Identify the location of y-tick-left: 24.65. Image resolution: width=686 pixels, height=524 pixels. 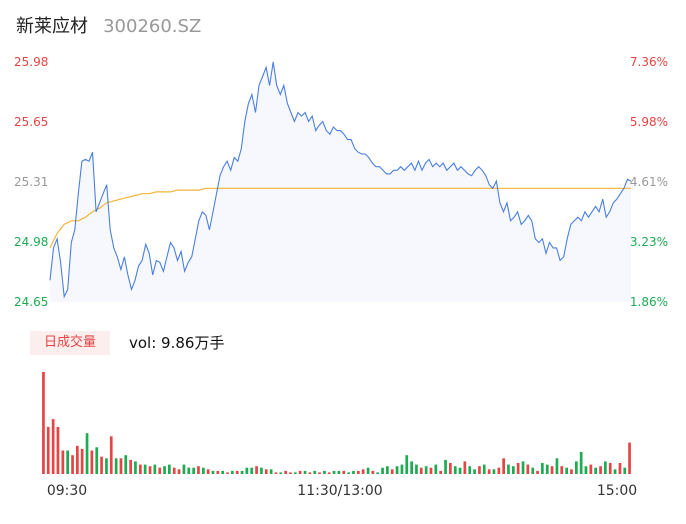
(31, 302).